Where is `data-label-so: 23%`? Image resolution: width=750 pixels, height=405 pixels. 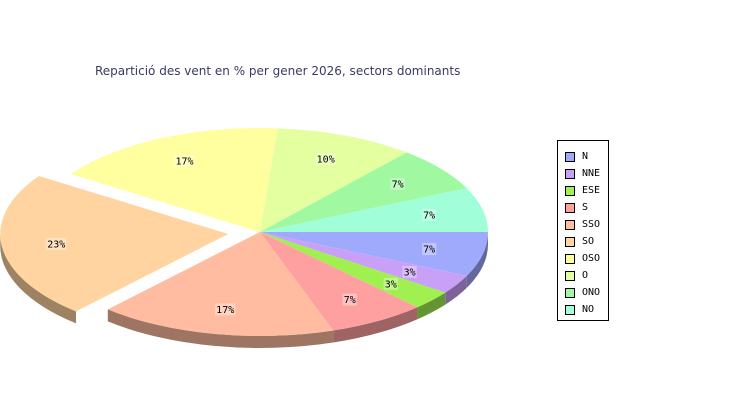 data-label-so: 23% is located at coordinates (56, 244).